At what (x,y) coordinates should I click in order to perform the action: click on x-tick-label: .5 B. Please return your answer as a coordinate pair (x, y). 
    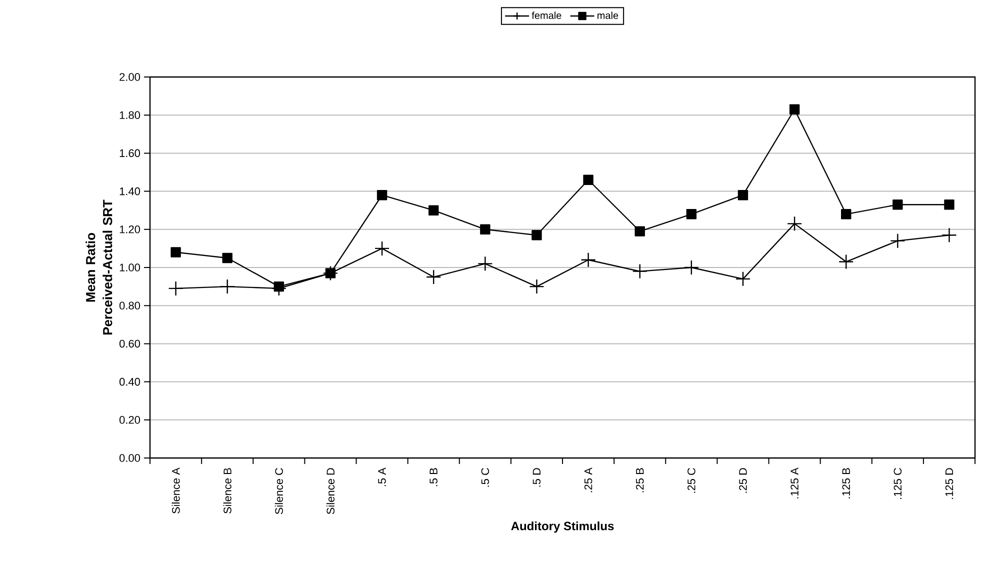
    Looking at the image, I should click on (434, 477).